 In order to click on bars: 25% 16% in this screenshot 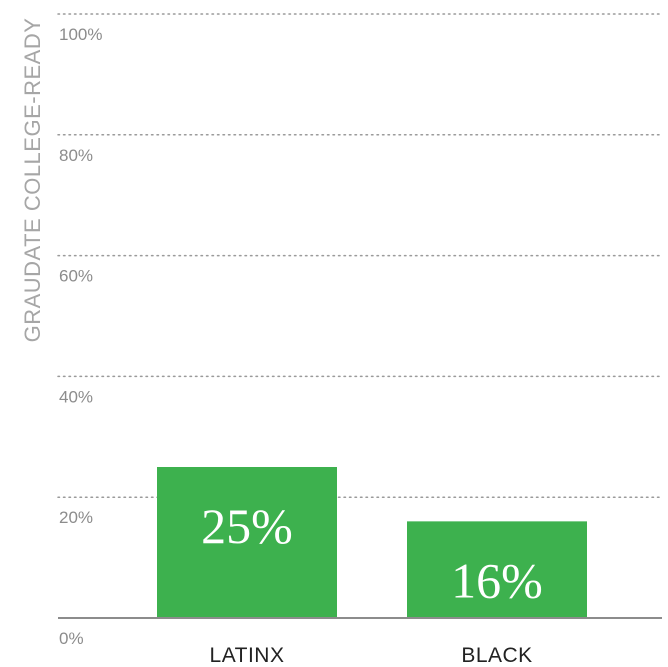, I will do `click(372, 542)`.